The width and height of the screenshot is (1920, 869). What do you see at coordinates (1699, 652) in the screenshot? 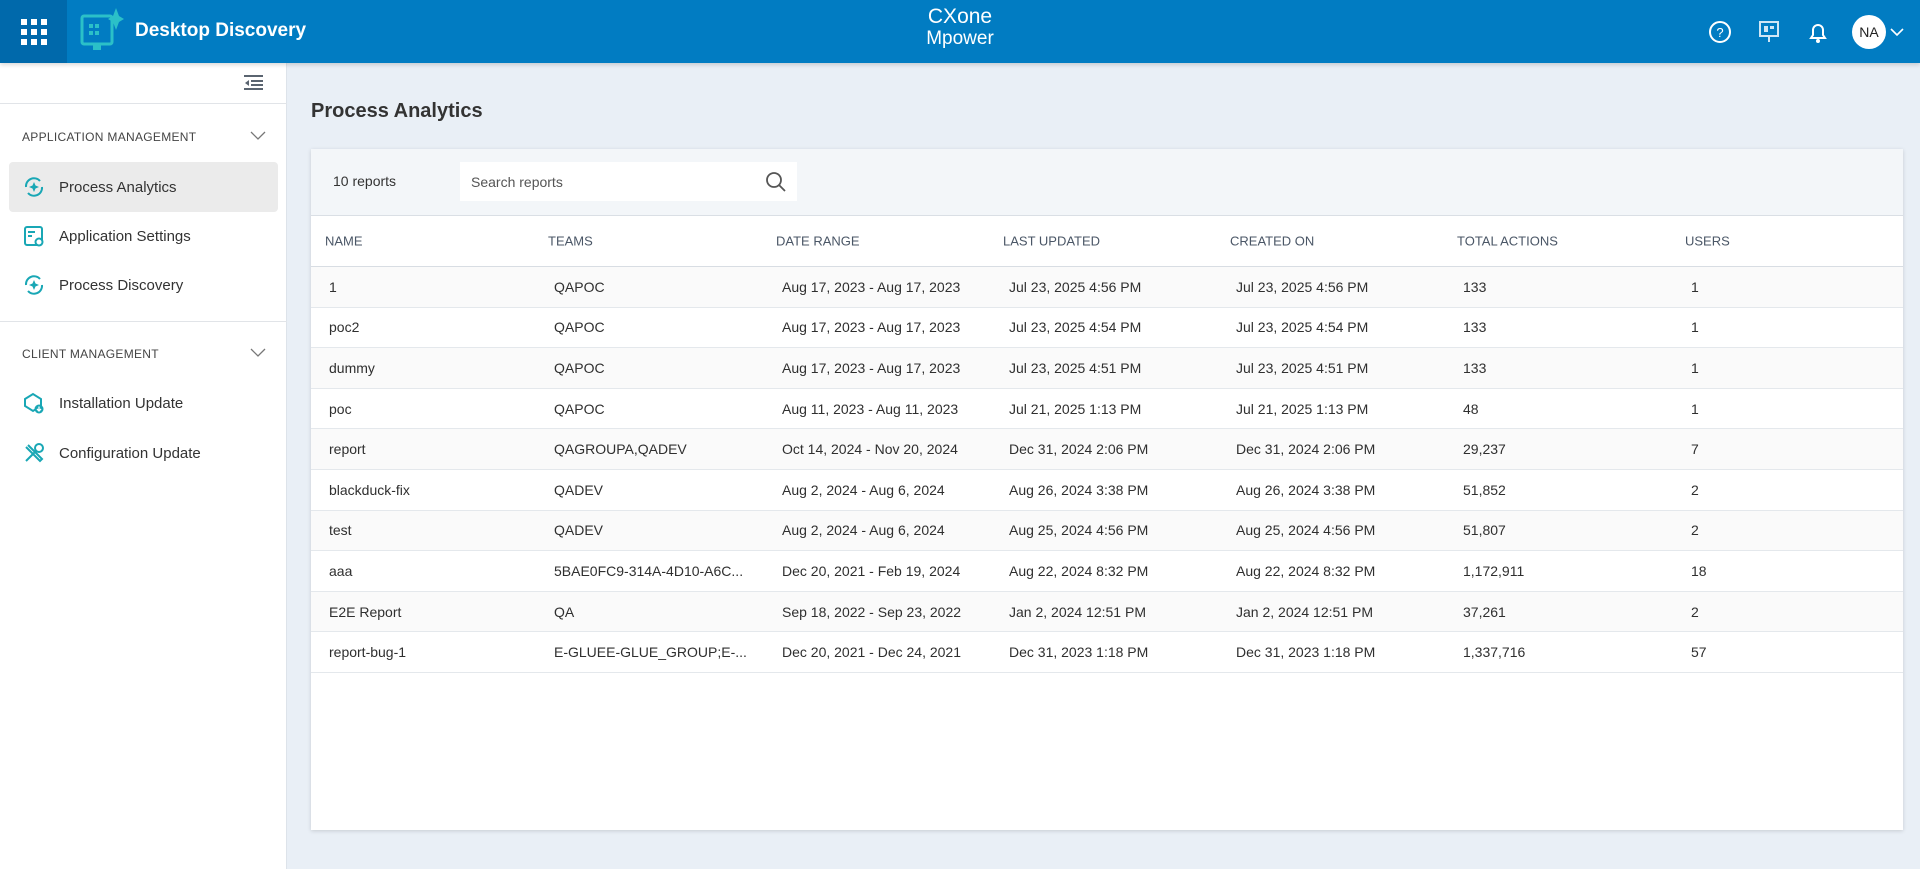
I see `cell-users: 57` at bounding box center [1699, 652].